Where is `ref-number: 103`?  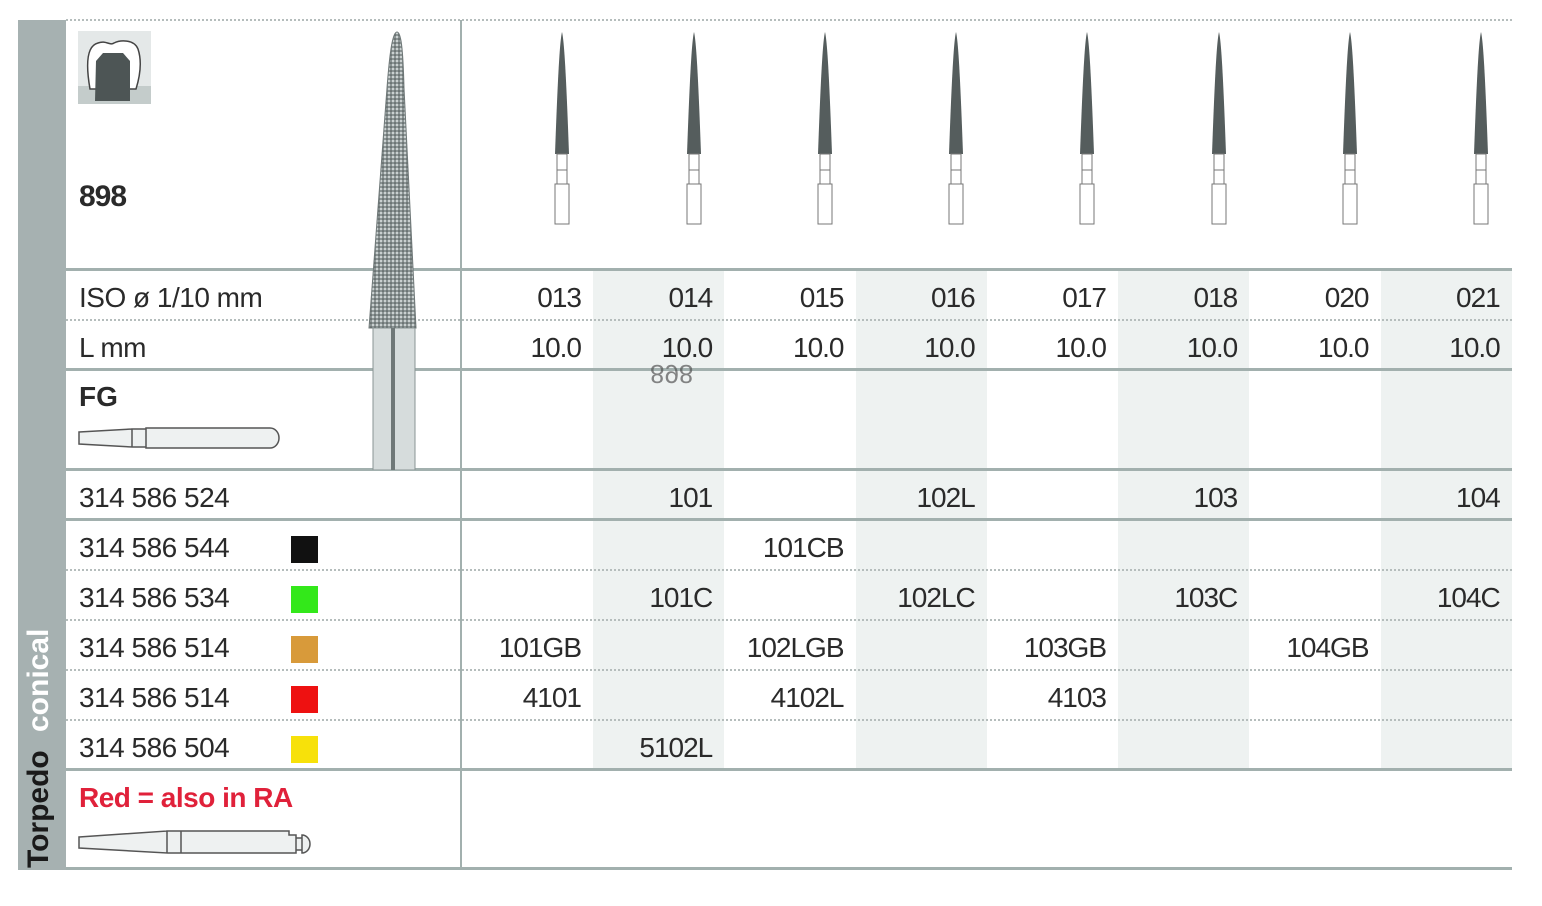
ref-number: 103 is located at coordinates (1216, 497).